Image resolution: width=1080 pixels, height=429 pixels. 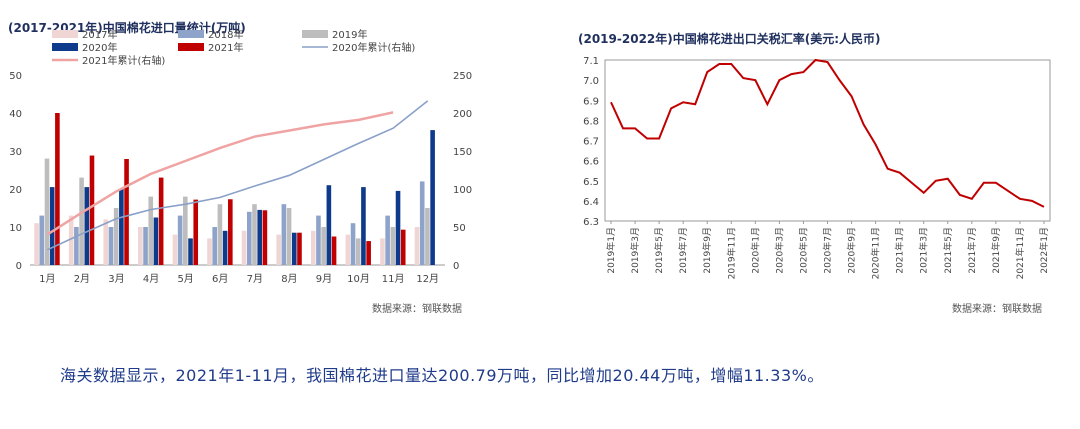 I want to click on chart1-x-tick-label: 3月, so click(x=116, y=279).